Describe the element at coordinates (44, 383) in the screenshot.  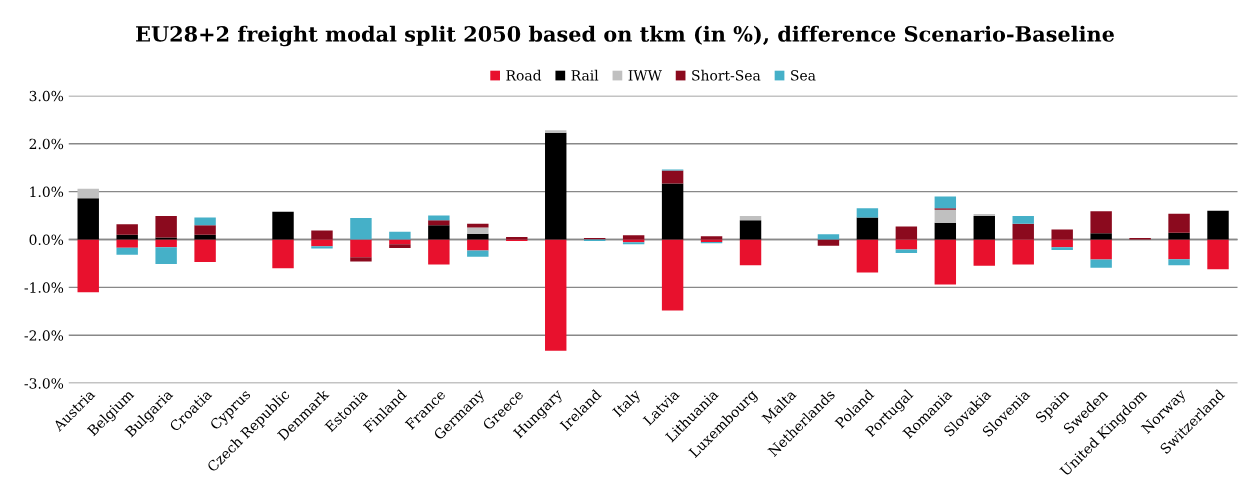
I see `y-tick-label: -3.0%` at that location.